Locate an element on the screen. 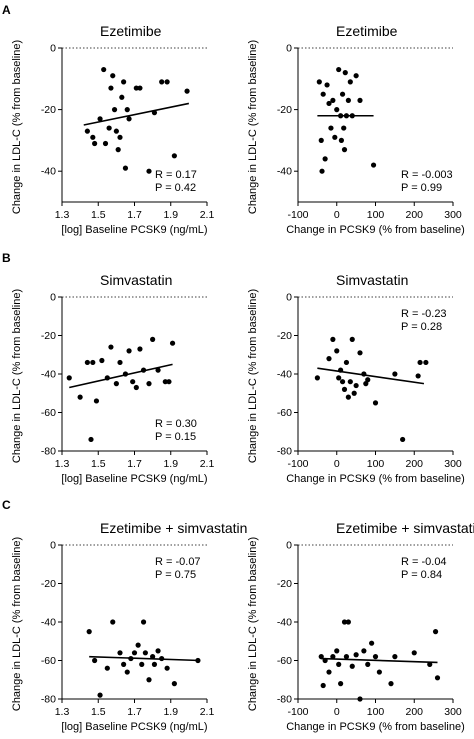  y-tick-label: -60 is located at coordinates (284, 413).